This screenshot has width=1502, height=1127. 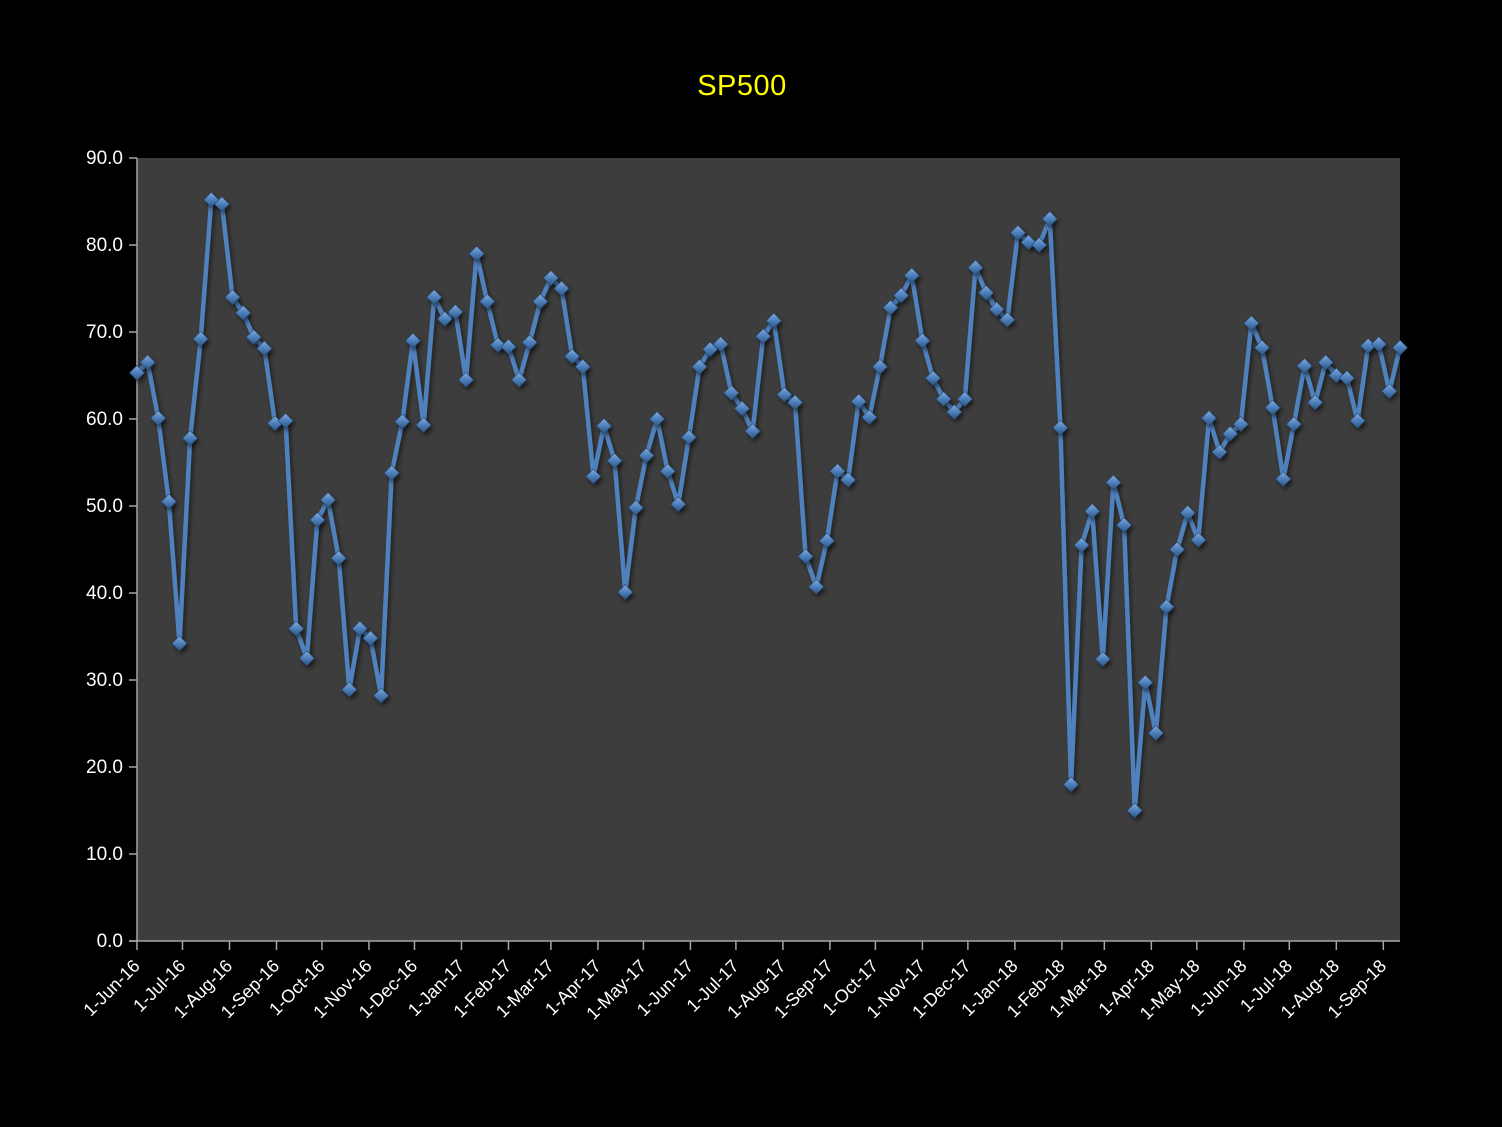 What do you see at coordinates (104, 419) in the screenshot?
I see `y-tick-label: 60.0` at bounding box center [104, 419].